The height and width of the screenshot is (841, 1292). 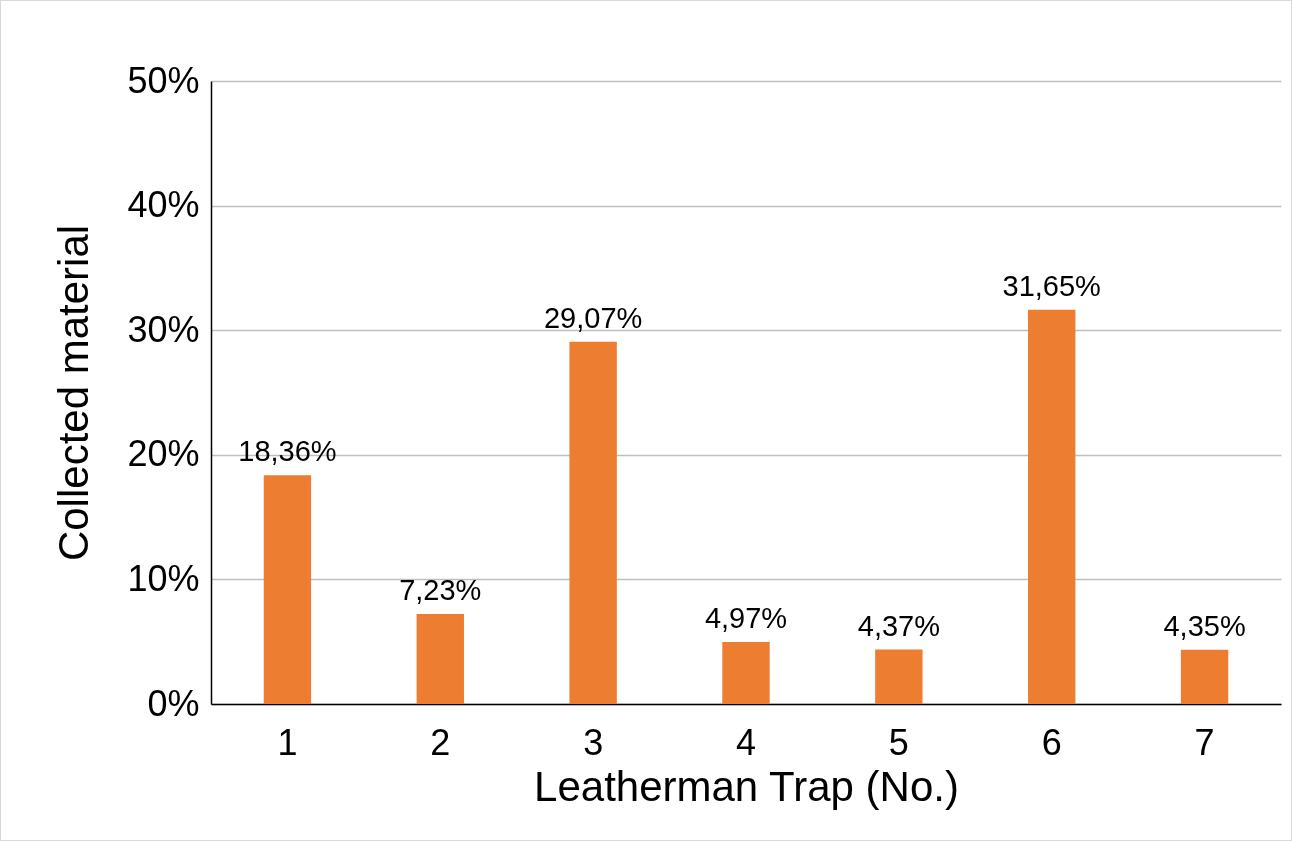 What do you see at coordinates (746, 618) in the screenshot?
I see `data-label: 4,97%` at bounding box center [746, 618].